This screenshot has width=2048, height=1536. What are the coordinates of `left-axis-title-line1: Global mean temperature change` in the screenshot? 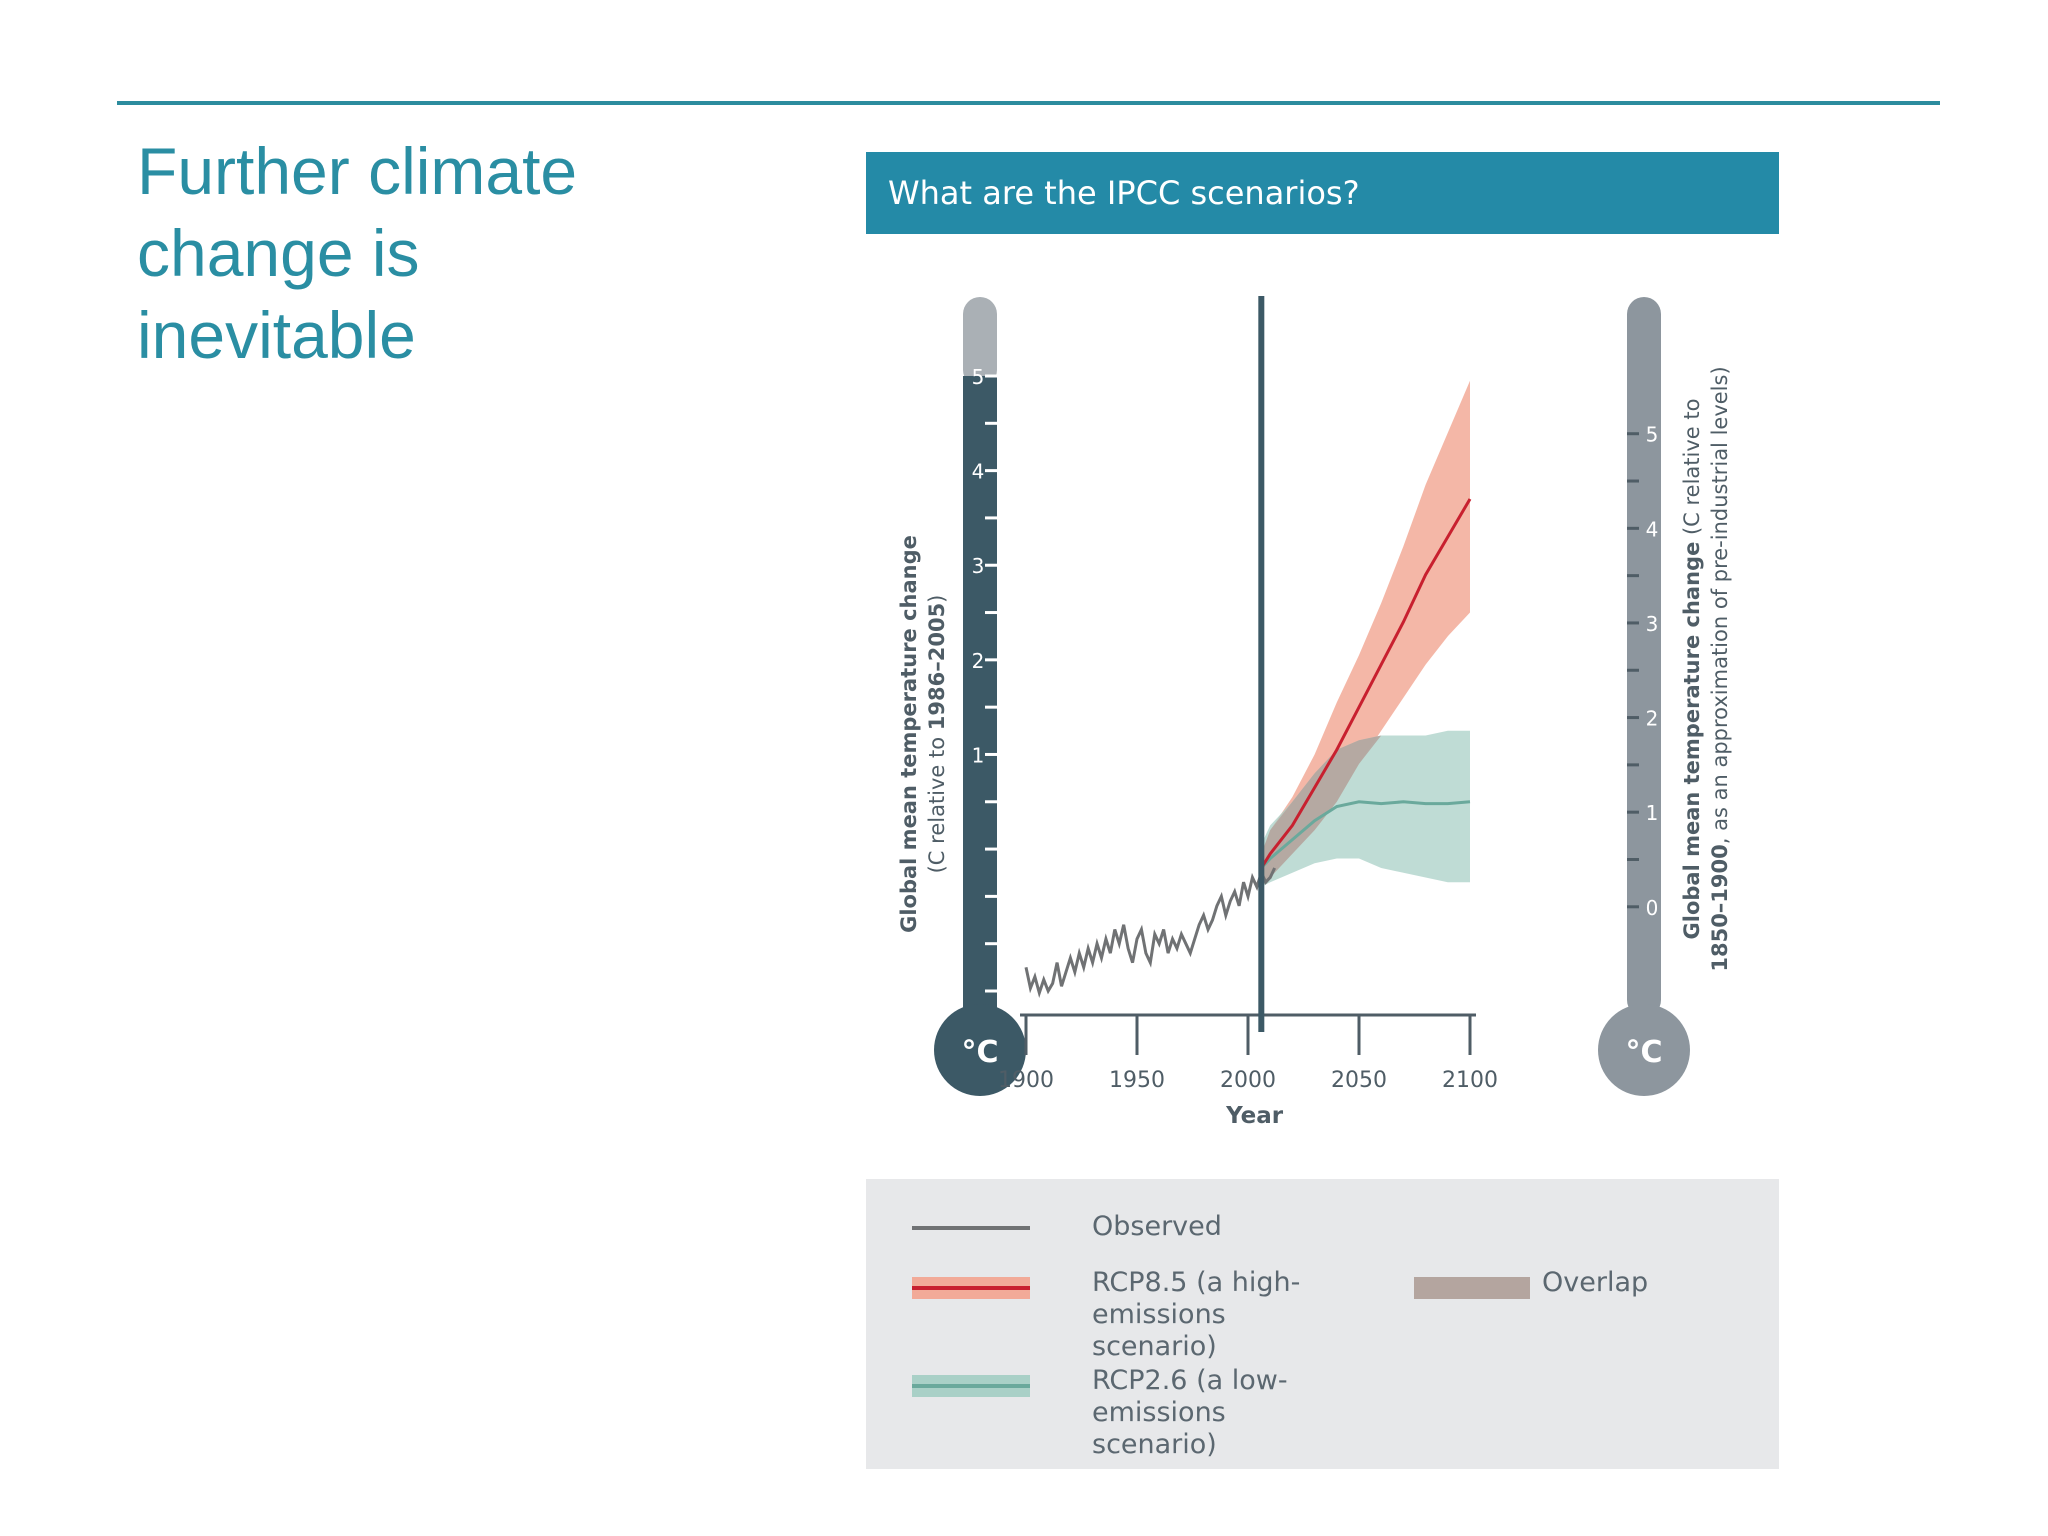 It's located at (909, 734).